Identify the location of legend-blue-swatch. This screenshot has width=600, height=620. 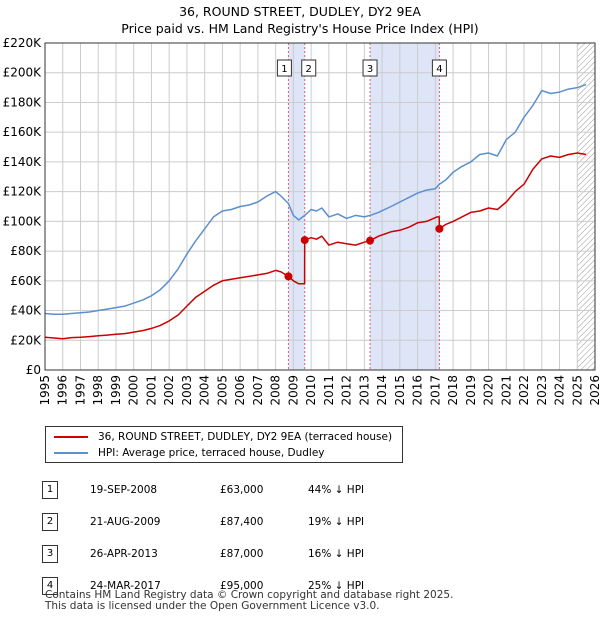
(71, 453).